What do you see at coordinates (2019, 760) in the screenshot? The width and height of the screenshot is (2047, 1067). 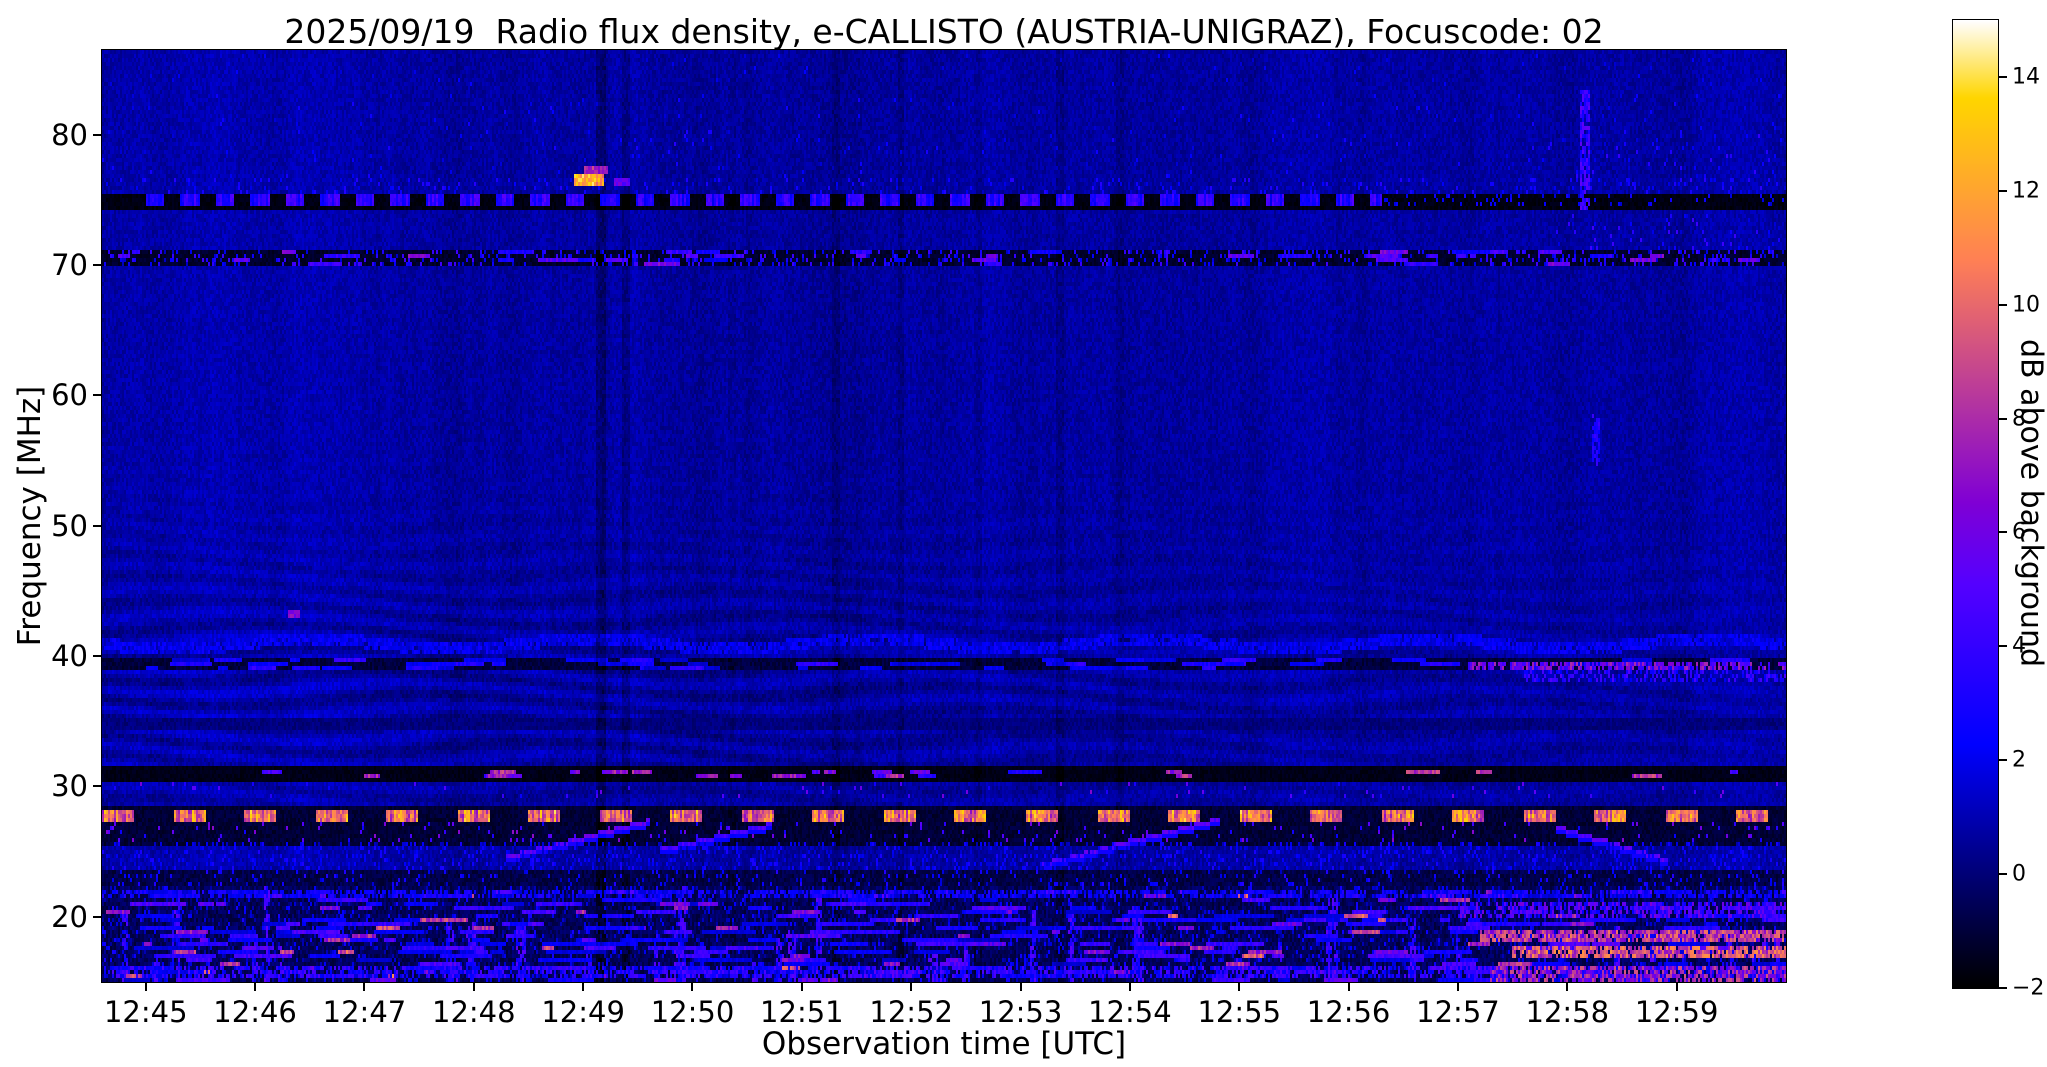 I see `colorbar-tick-label: 2` at bounding box center [2019, 760].